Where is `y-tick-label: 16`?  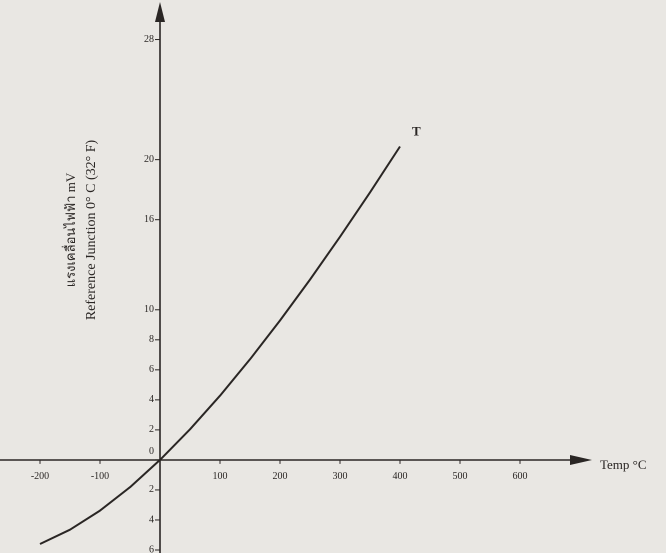
y-tick-label: 16 is located at coordinates (149, 219).